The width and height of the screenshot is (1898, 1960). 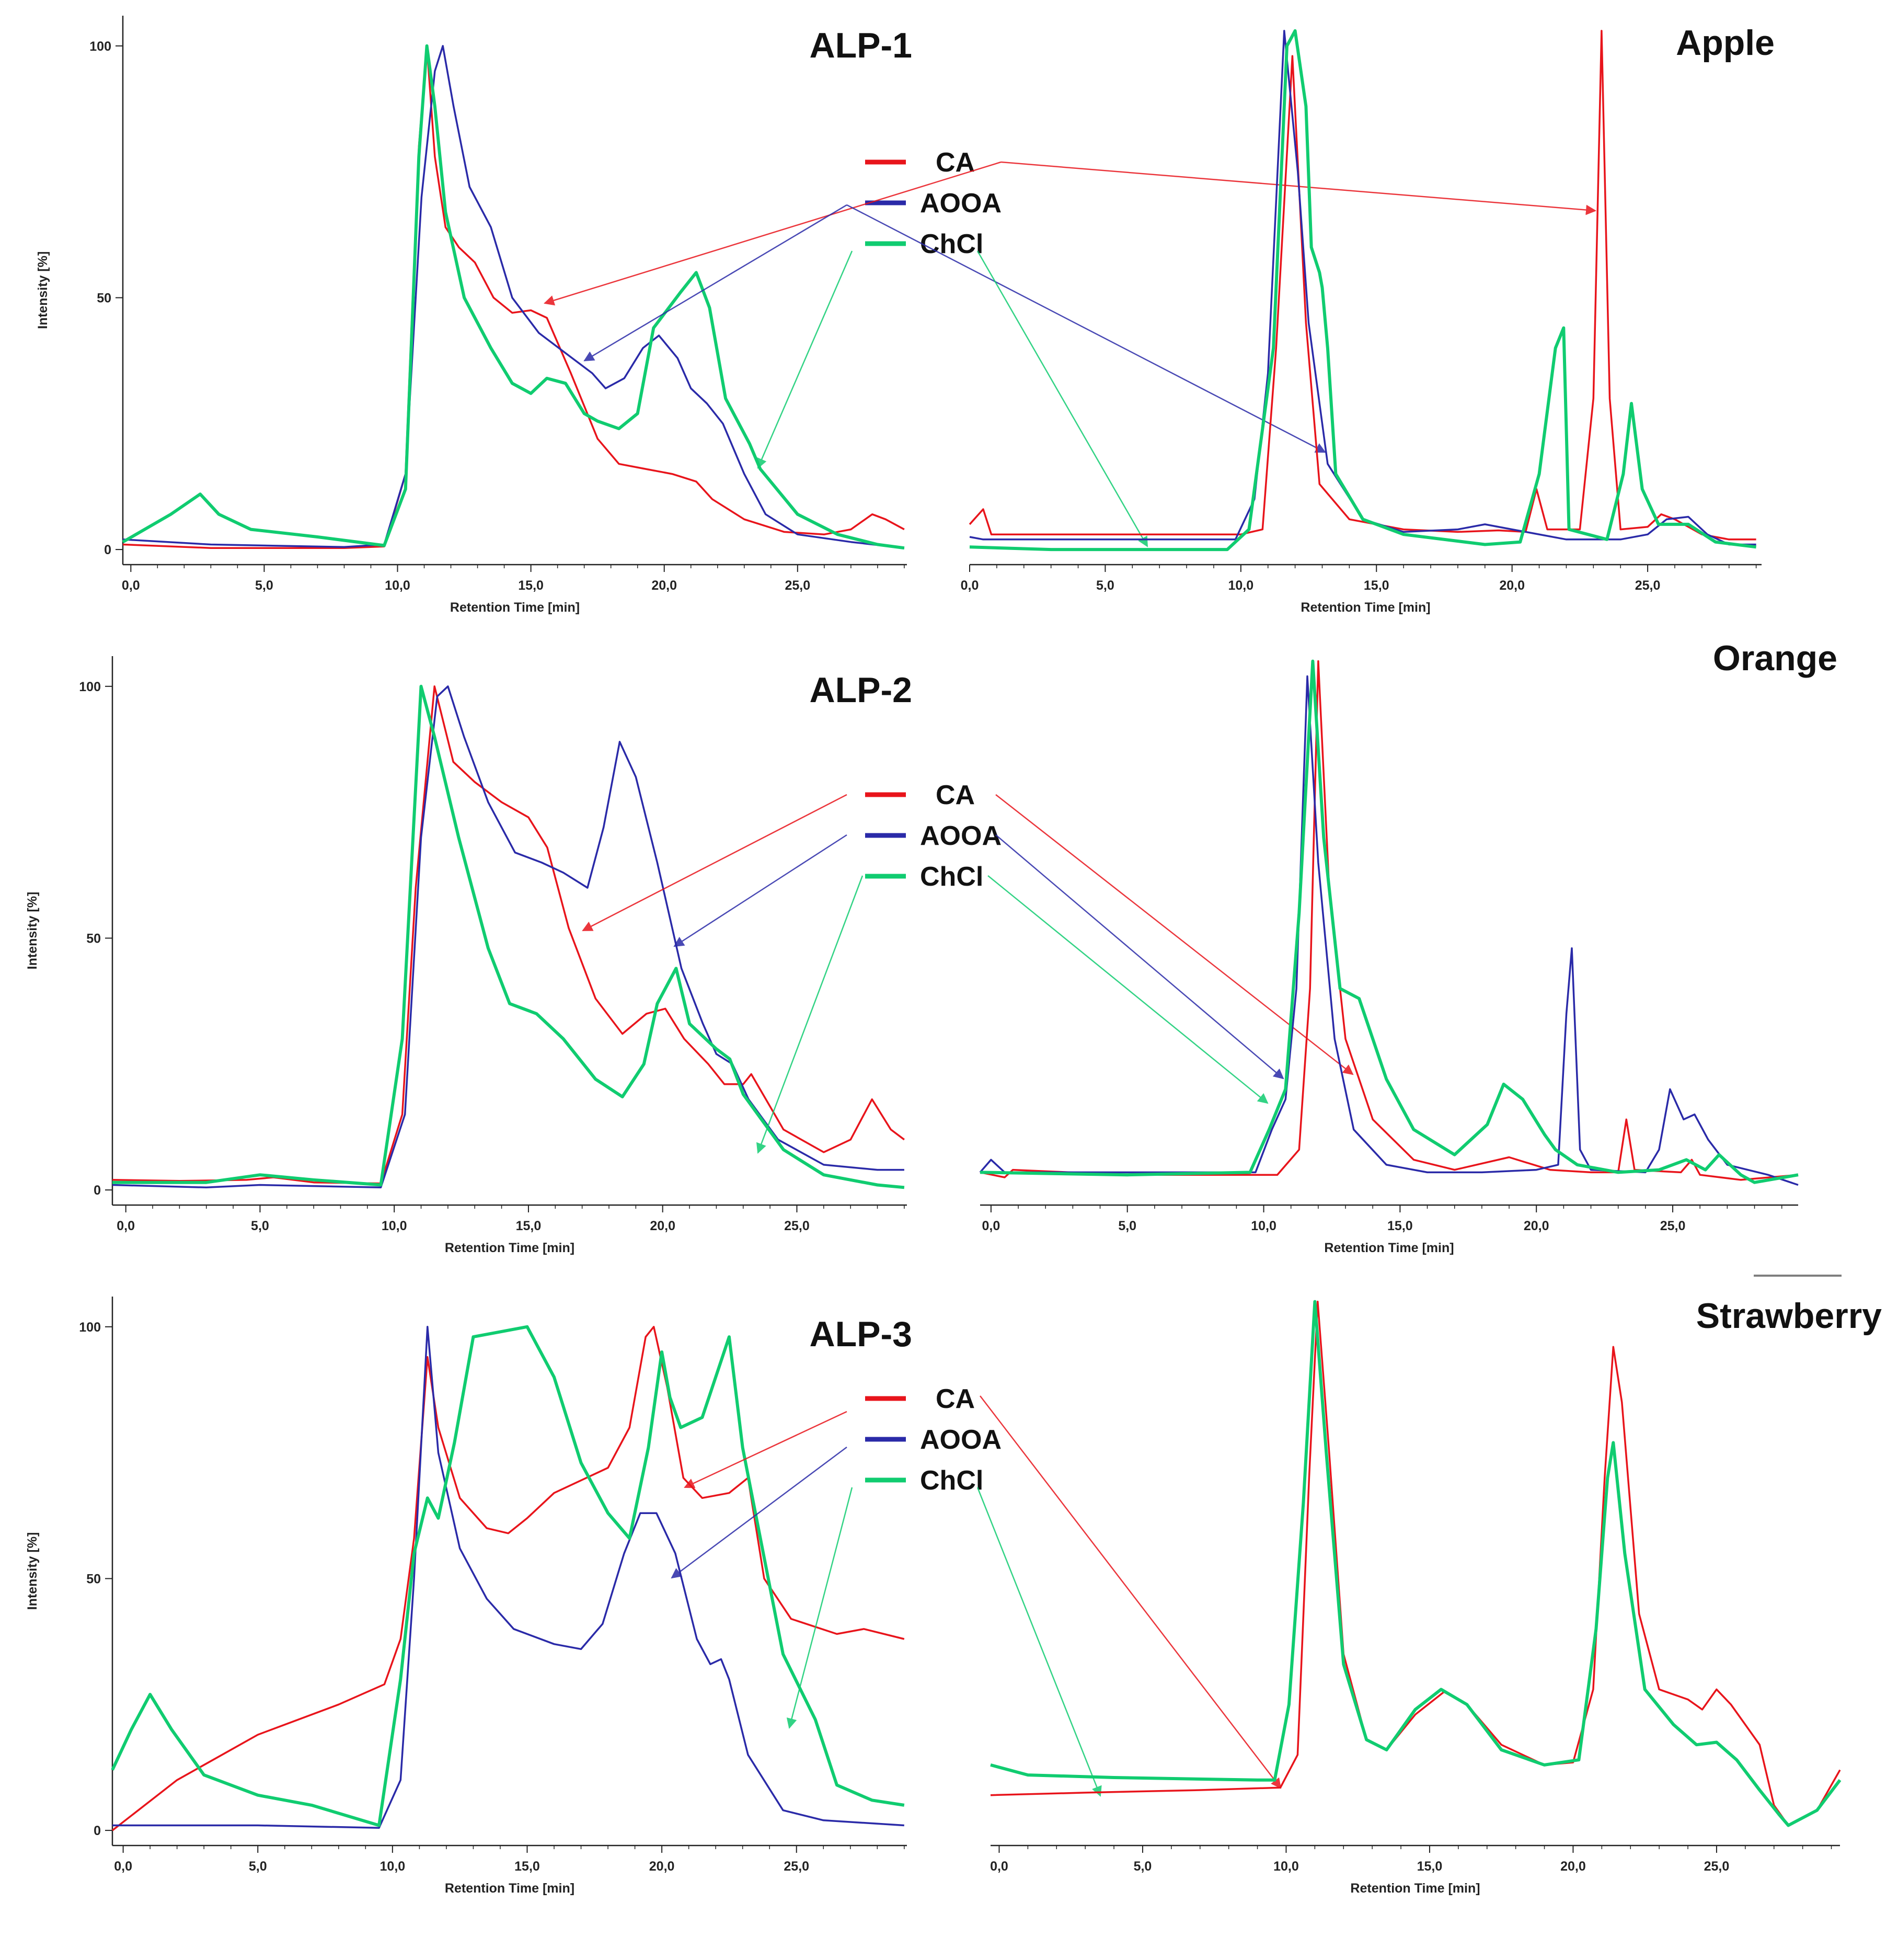 I want to click on panel-title: ALP-2, so click(x=861, y=690).